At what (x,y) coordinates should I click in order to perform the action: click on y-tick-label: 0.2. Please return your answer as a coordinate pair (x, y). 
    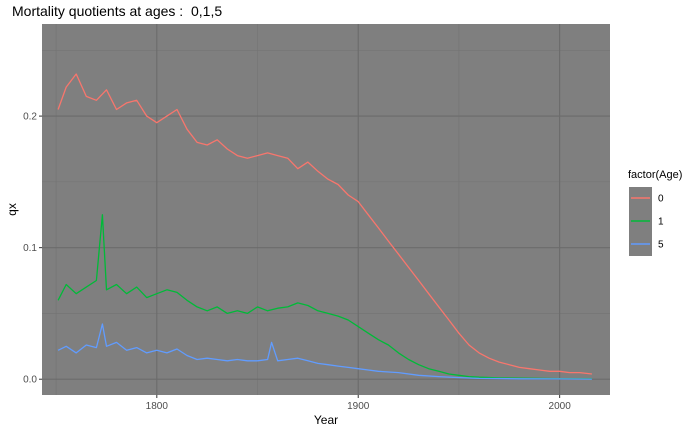
    Looking at the image, I should click on (30, 117).